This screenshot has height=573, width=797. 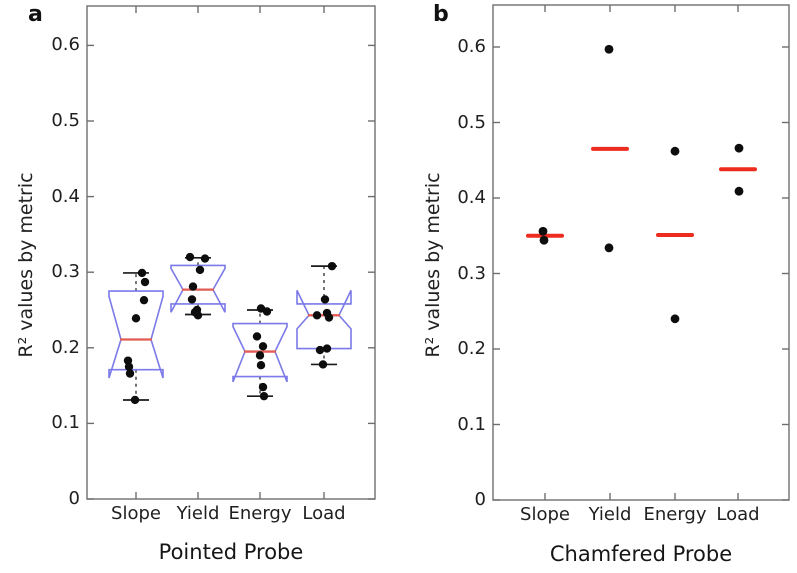 I want to click on panel-letter-b: b, so click(x=441, y=14).